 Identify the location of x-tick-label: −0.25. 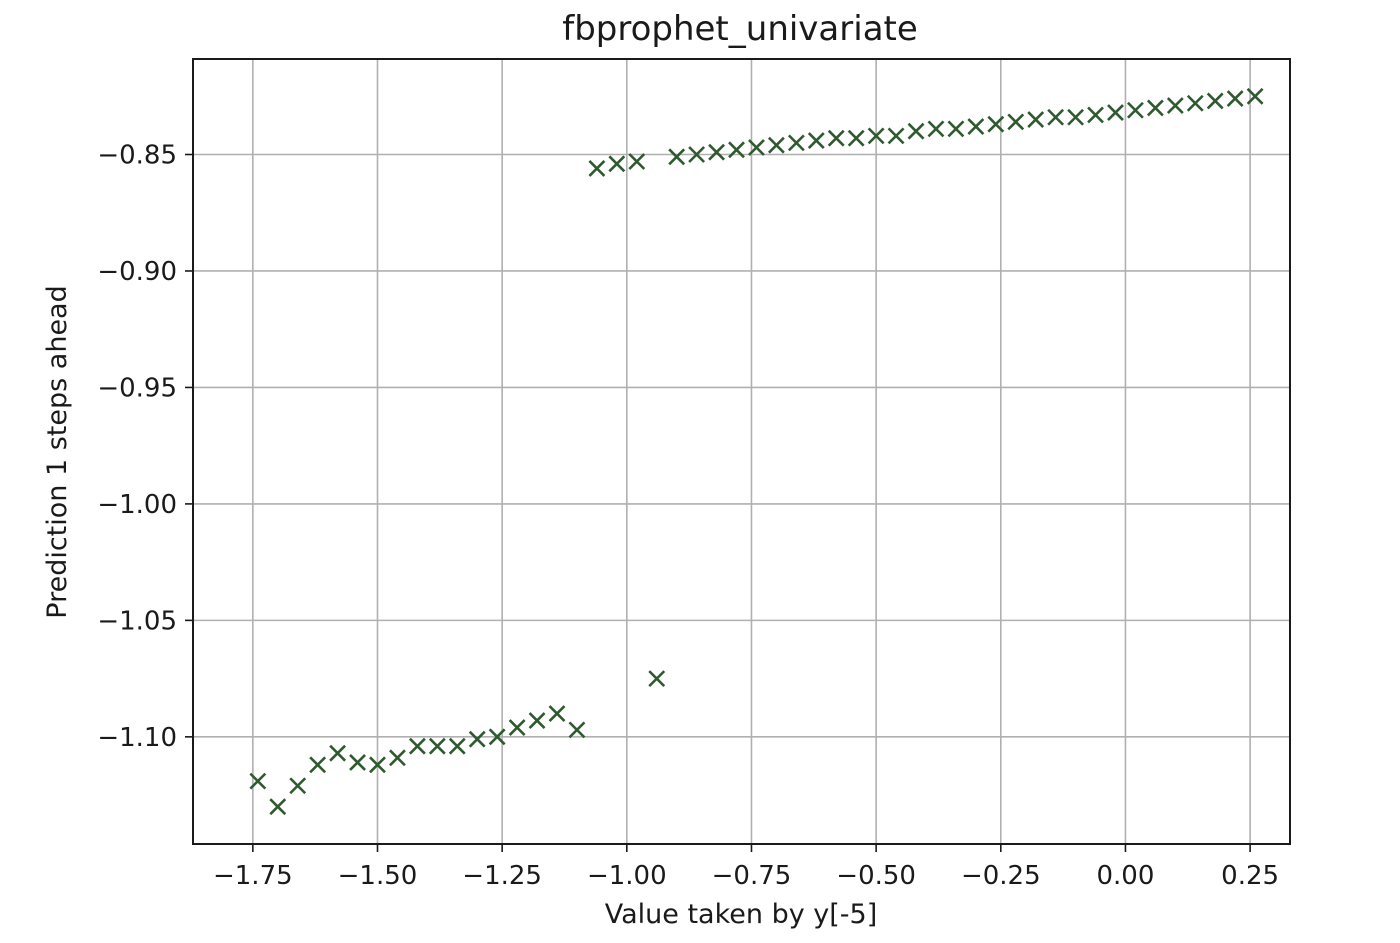
(1001, 876).